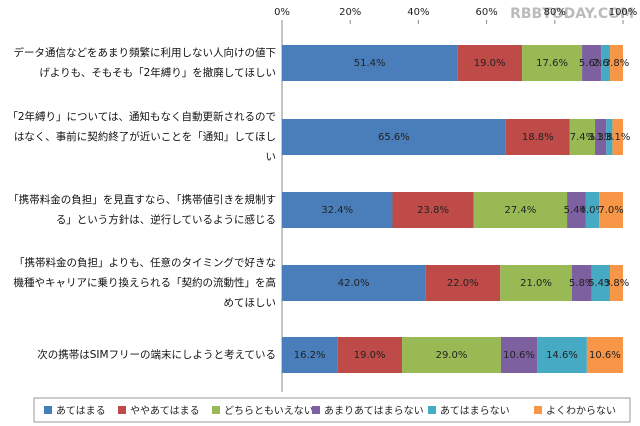 Image resolution: width=640 pixels, height=426 pixels. I want to click on value-label: 3.3%, so click(600, 137).